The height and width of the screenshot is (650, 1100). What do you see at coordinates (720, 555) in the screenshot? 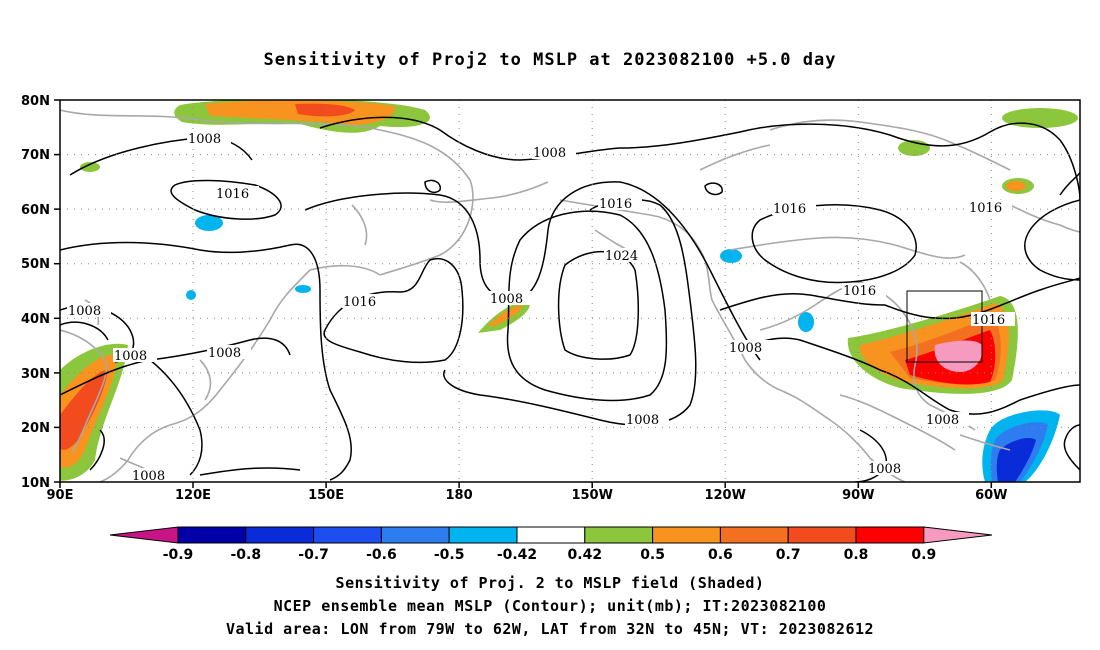
I see `colorbar-label: 0.6` at bounding box center [720, 555].